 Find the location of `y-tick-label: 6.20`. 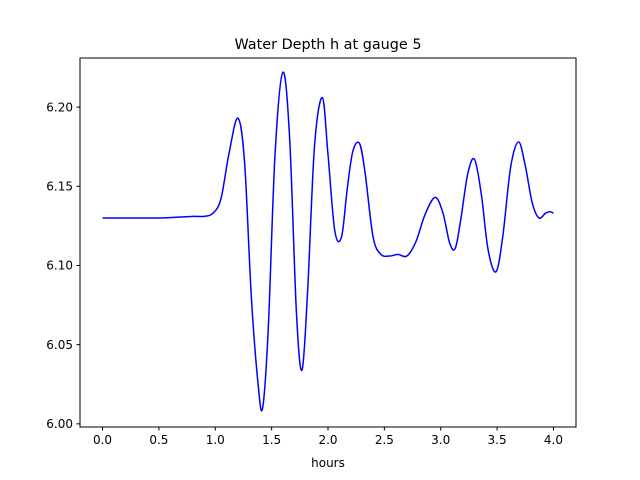

y-tick-label: 6.20 is located at coordinates (59, 107).